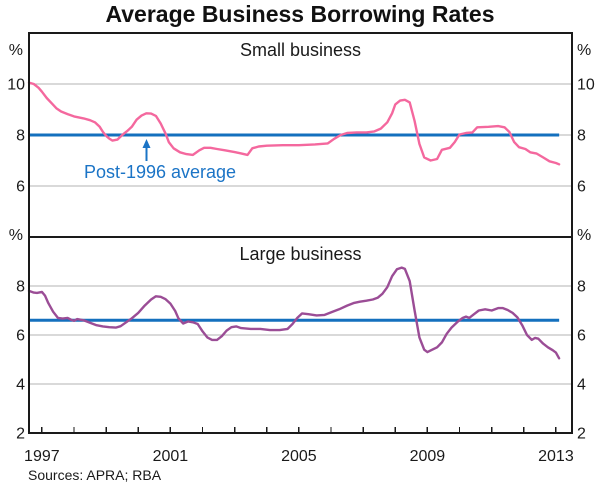 This screenshot has width=600, height=491. I want to click on y-tick-label-left-large-business-2: 2, so click(20, 434).